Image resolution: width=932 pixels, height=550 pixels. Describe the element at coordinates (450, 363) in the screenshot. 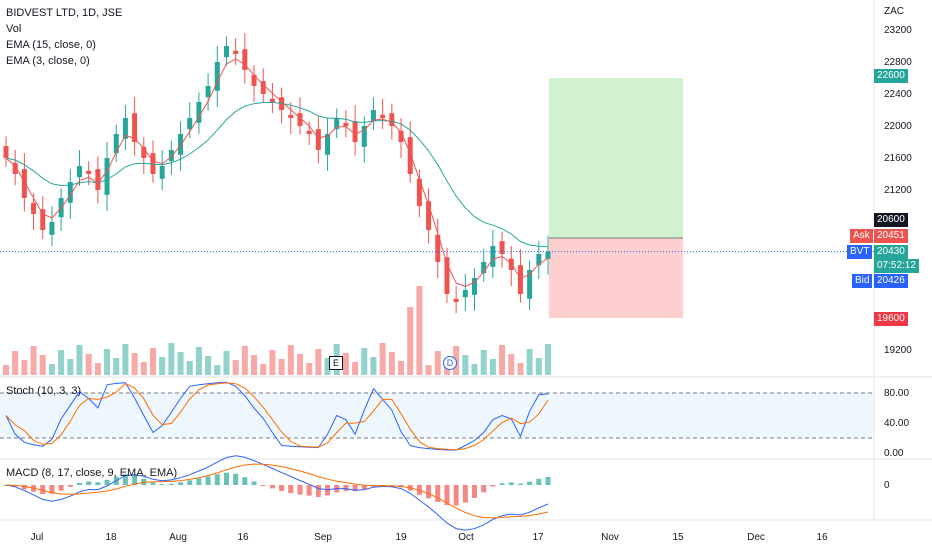

I see `dividend-marker: D` at that location.